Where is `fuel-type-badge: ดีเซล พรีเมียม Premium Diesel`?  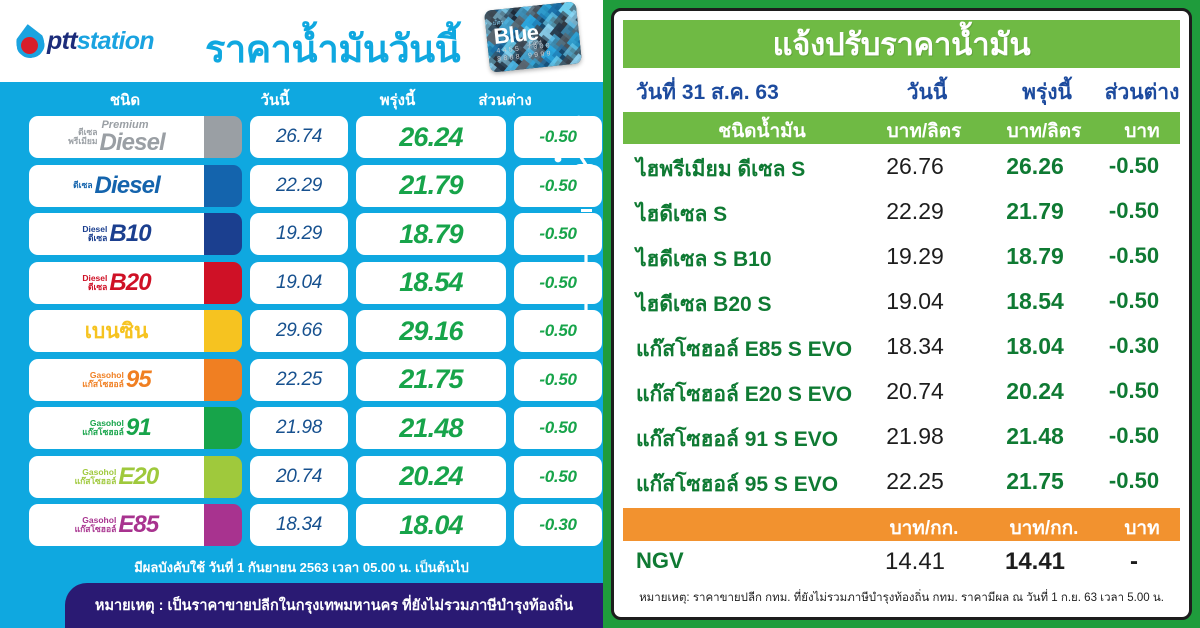
fuel-type-badge: ดีเซล พรีเมียม Premium Diesel is located at coordinates (116, 137).